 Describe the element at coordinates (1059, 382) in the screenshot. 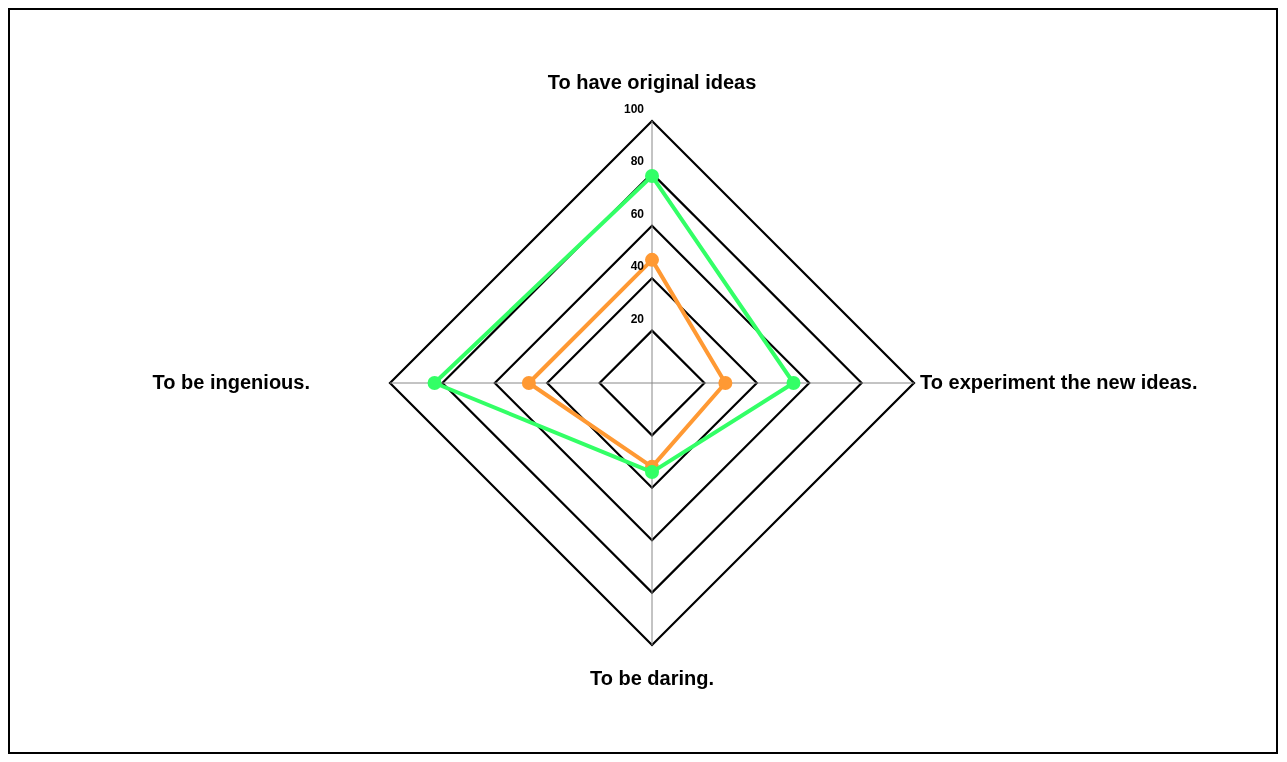

I see `spoke-label: To experiment the new ideas.` at that location.